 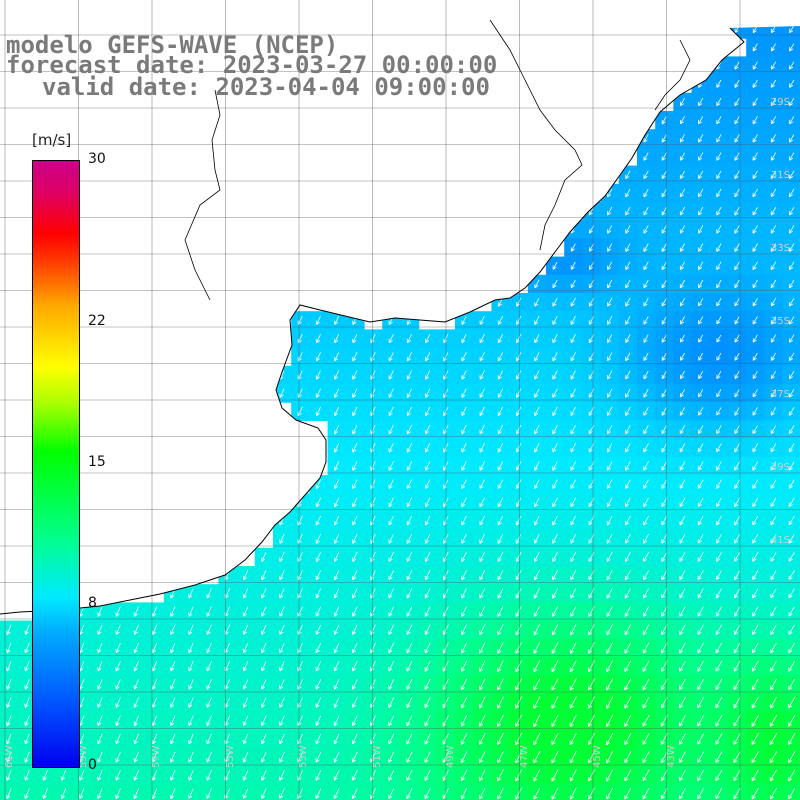 I want to click on longitude-label: 57W, so click(x=156, y=756).